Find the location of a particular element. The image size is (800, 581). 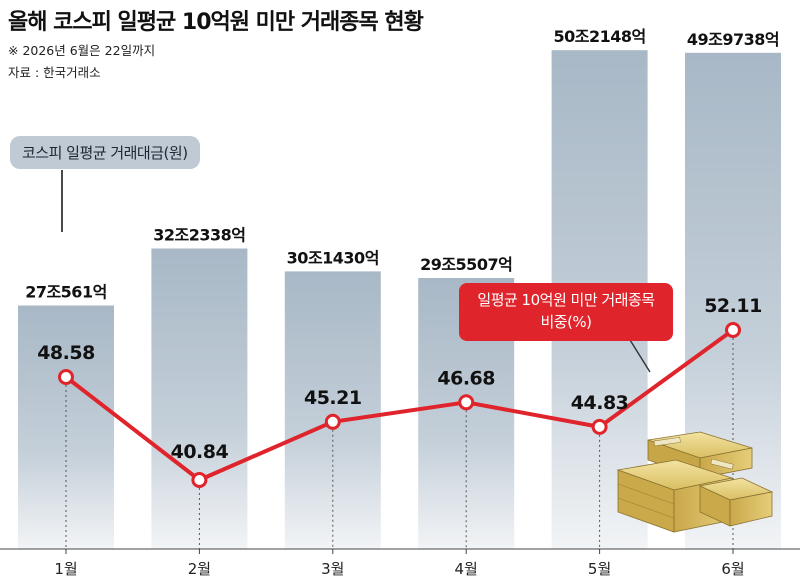

line-label-4: 46.68 is located at coordinates (466, 378).